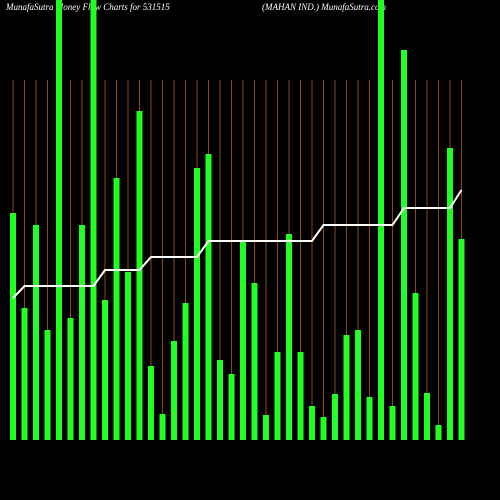 This screenshot has width=500, height=500. I want to click on chart-title: MunafaSutra Money Flow Charts for 531515, so click(87, 7).